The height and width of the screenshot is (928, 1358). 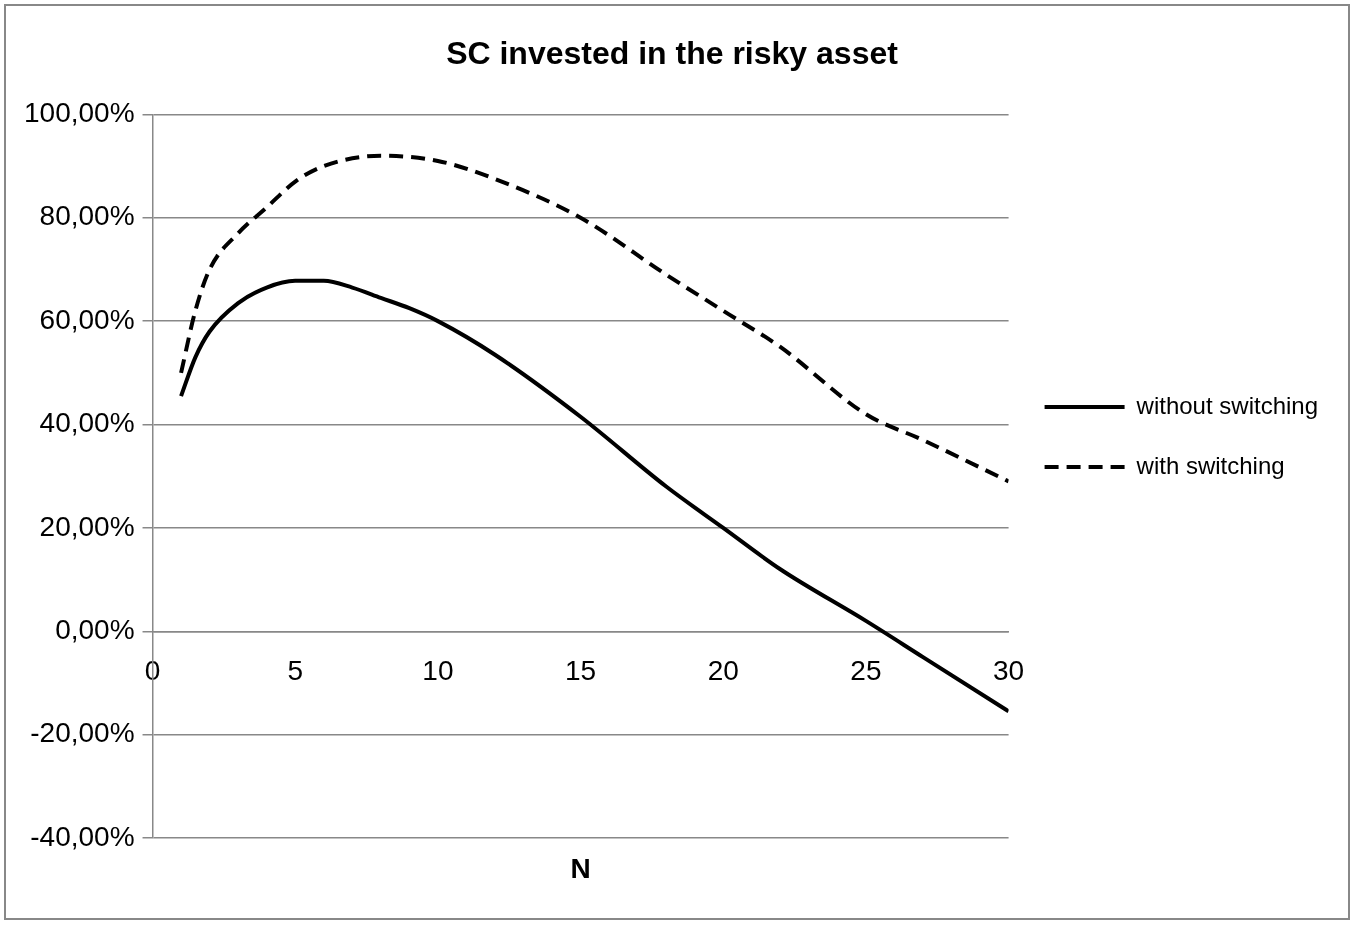 What do you see at coordinates (152, 670) in the screenshot?
I see `x-tick-label: 0` at bounding box center [152, 670].